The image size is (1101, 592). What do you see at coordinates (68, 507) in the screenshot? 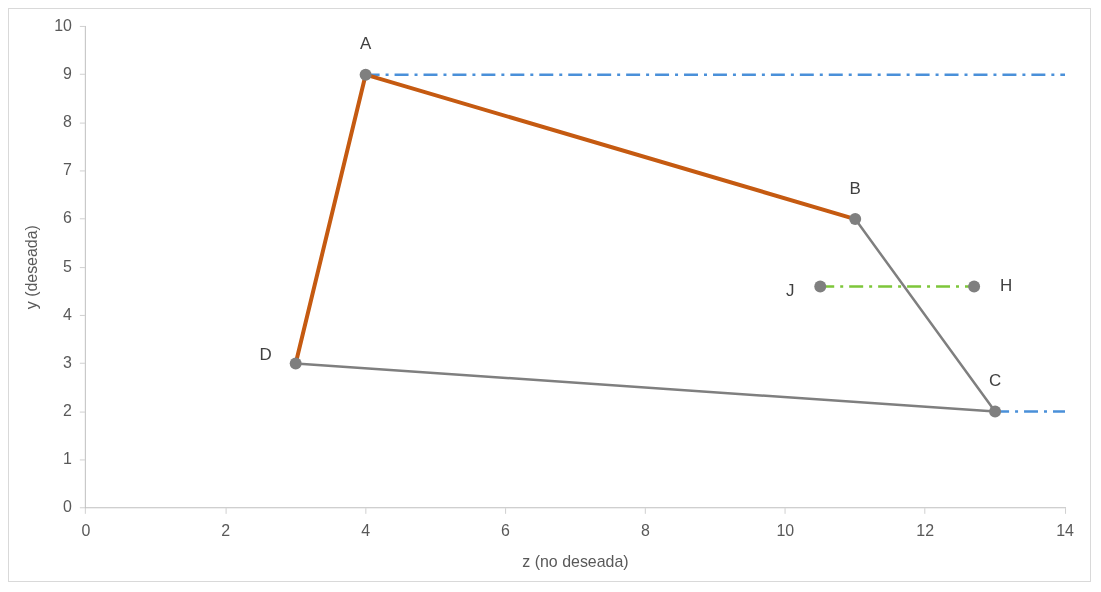
I see `y-tick-label: 0` at bounding box center [68, 507].